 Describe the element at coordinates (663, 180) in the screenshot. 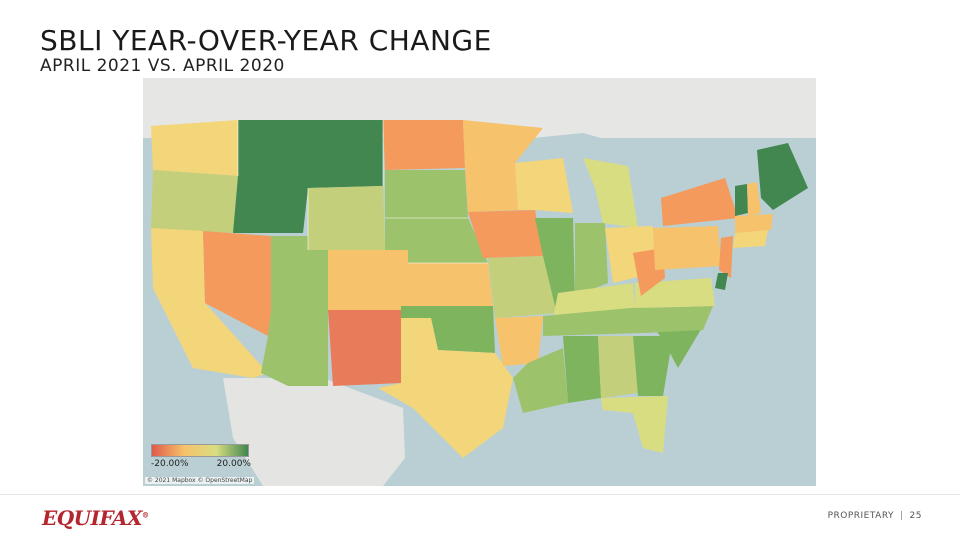

I see `lake-huron` at that location.